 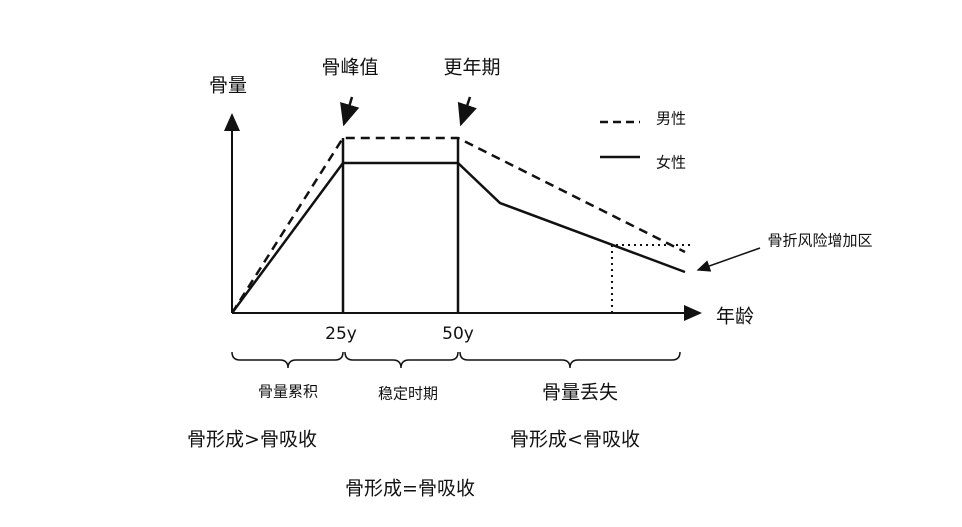 What do you see at coordinates (288, 392) in the screenshot?
I see `phase-name: 骨量累积` at bounding box center [288, 392].